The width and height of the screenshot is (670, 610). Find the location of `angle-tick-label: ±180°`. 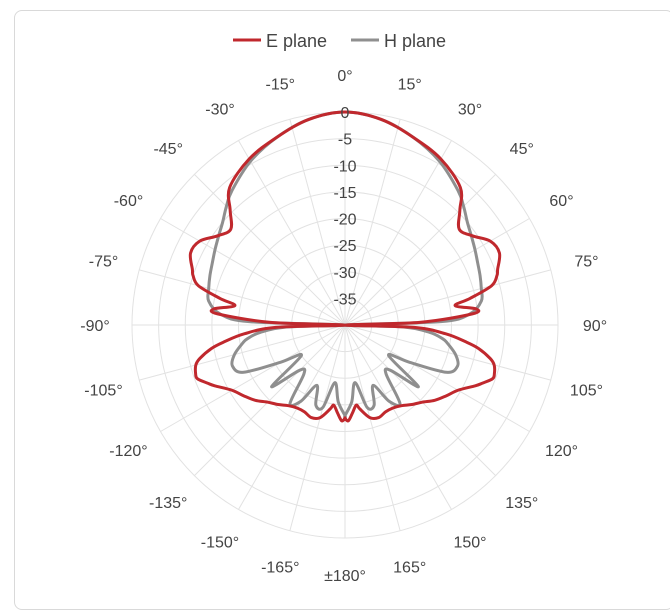

angle-tick-label: ±180° is located at coordinates (345, 576).